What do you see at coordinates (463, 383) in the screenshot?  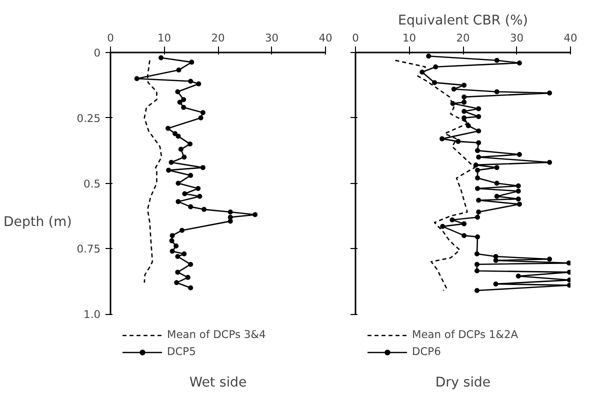 I see `text: Dry side` at bounding box center [463, 383].